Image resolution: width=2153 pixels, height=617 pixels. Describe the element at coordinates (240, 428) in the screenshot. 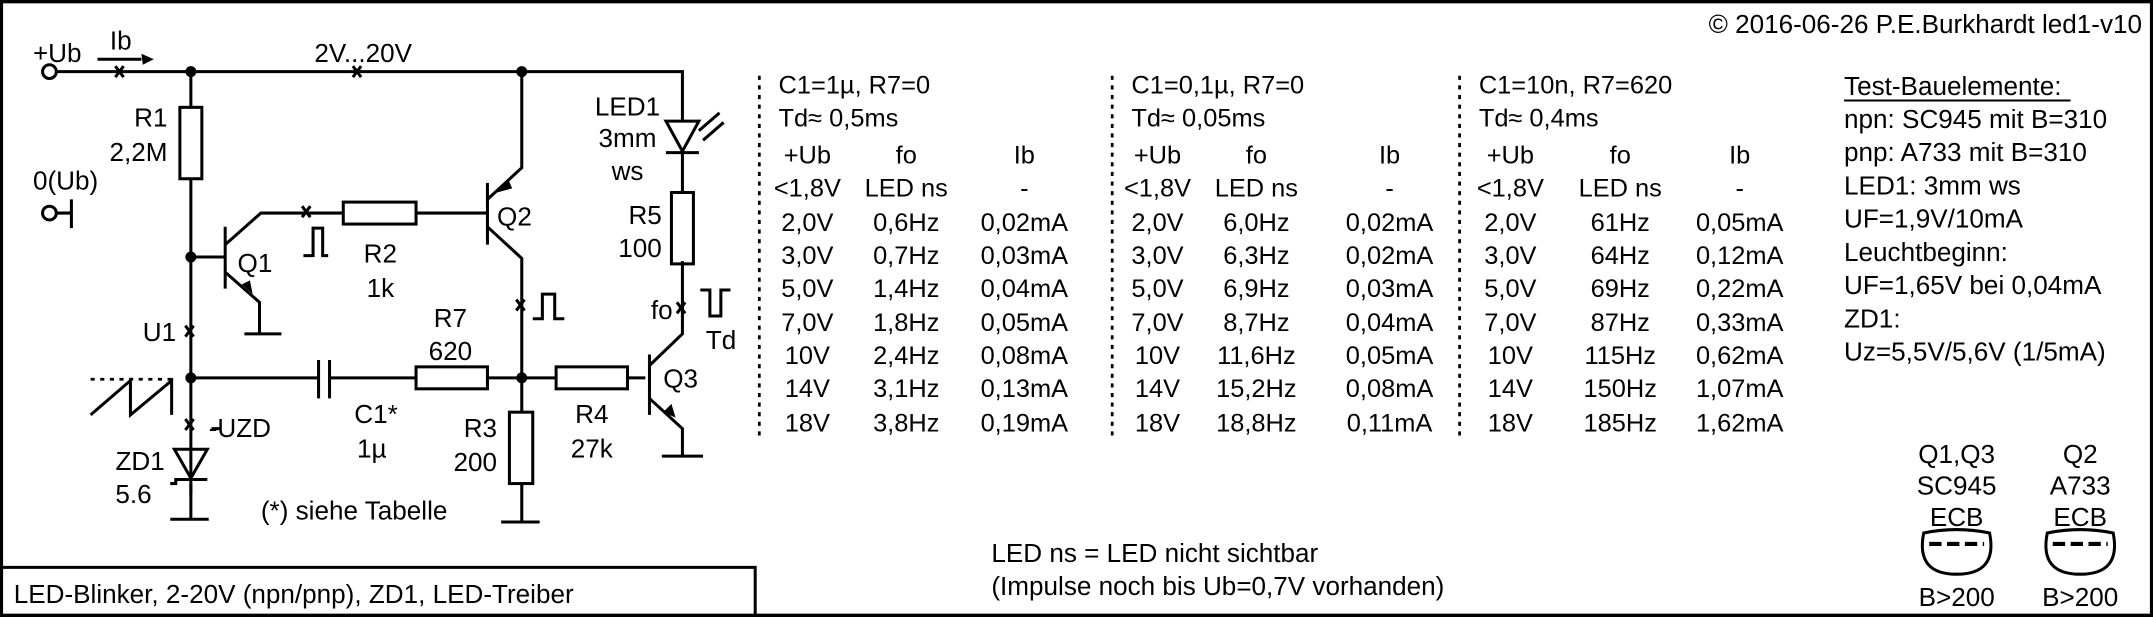

I see `label-uzd: -UZD` at that location.